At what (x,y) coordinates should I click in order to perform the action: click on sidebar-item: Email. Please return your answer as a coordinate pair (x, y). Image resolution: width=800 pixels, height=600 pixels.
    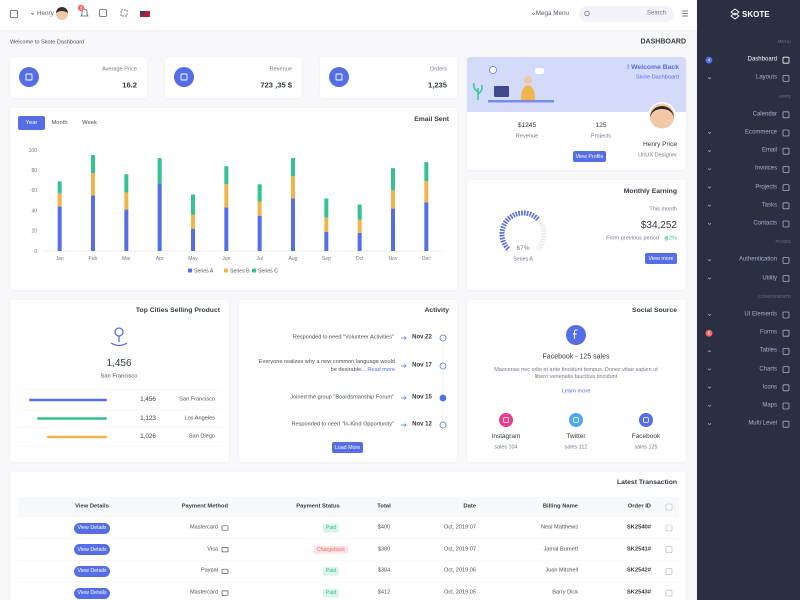
    Looking at the image, I should click on (769, 150).